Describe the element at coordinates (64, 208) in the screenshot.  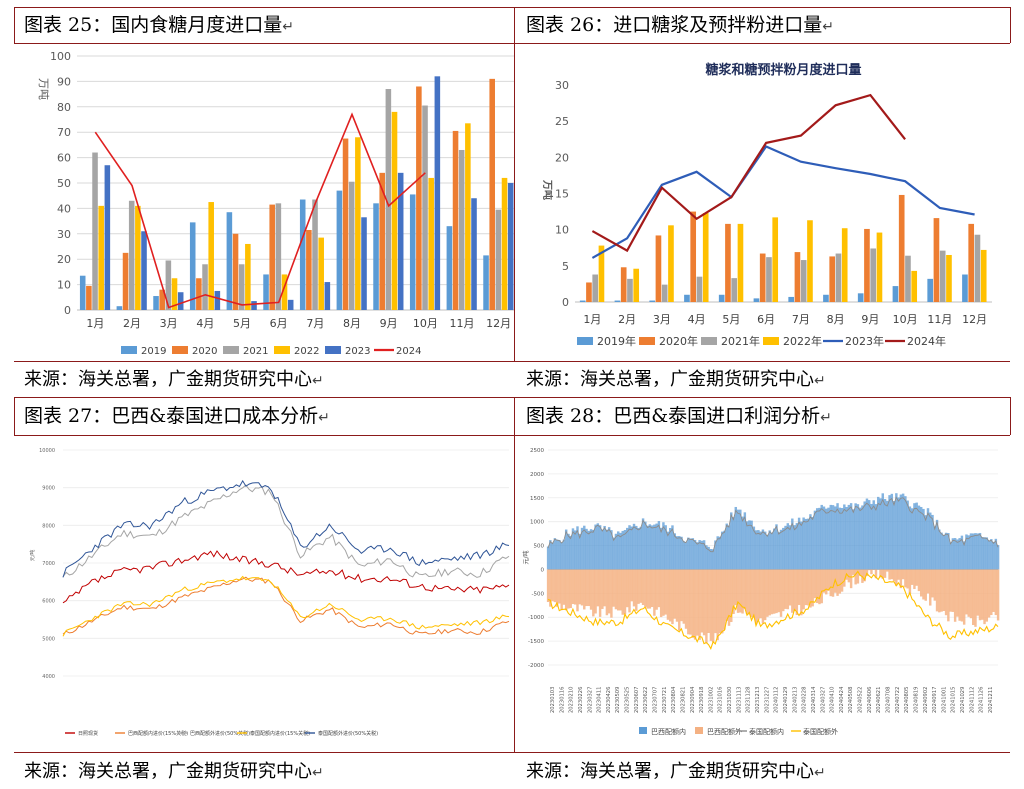
I see `y-tick-label: 40` at that location.